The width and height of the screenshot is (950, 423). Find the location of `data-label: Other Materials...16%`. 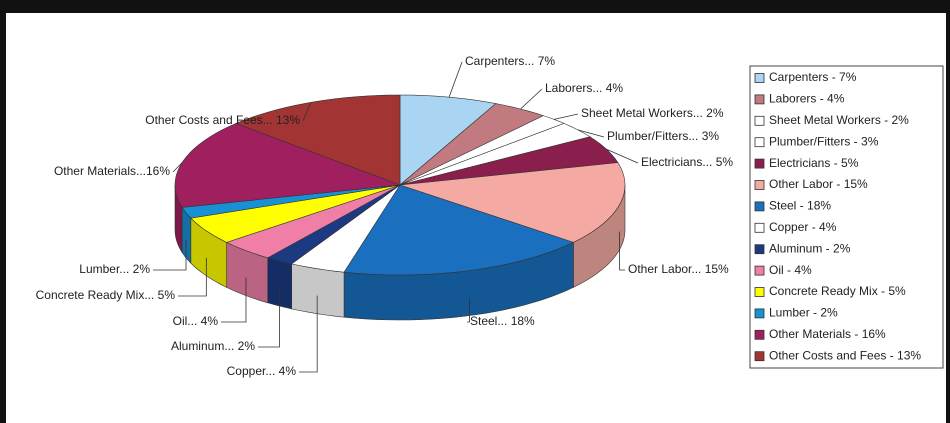

data-label: Other Materials...16% is located at coordinates (112, 171).